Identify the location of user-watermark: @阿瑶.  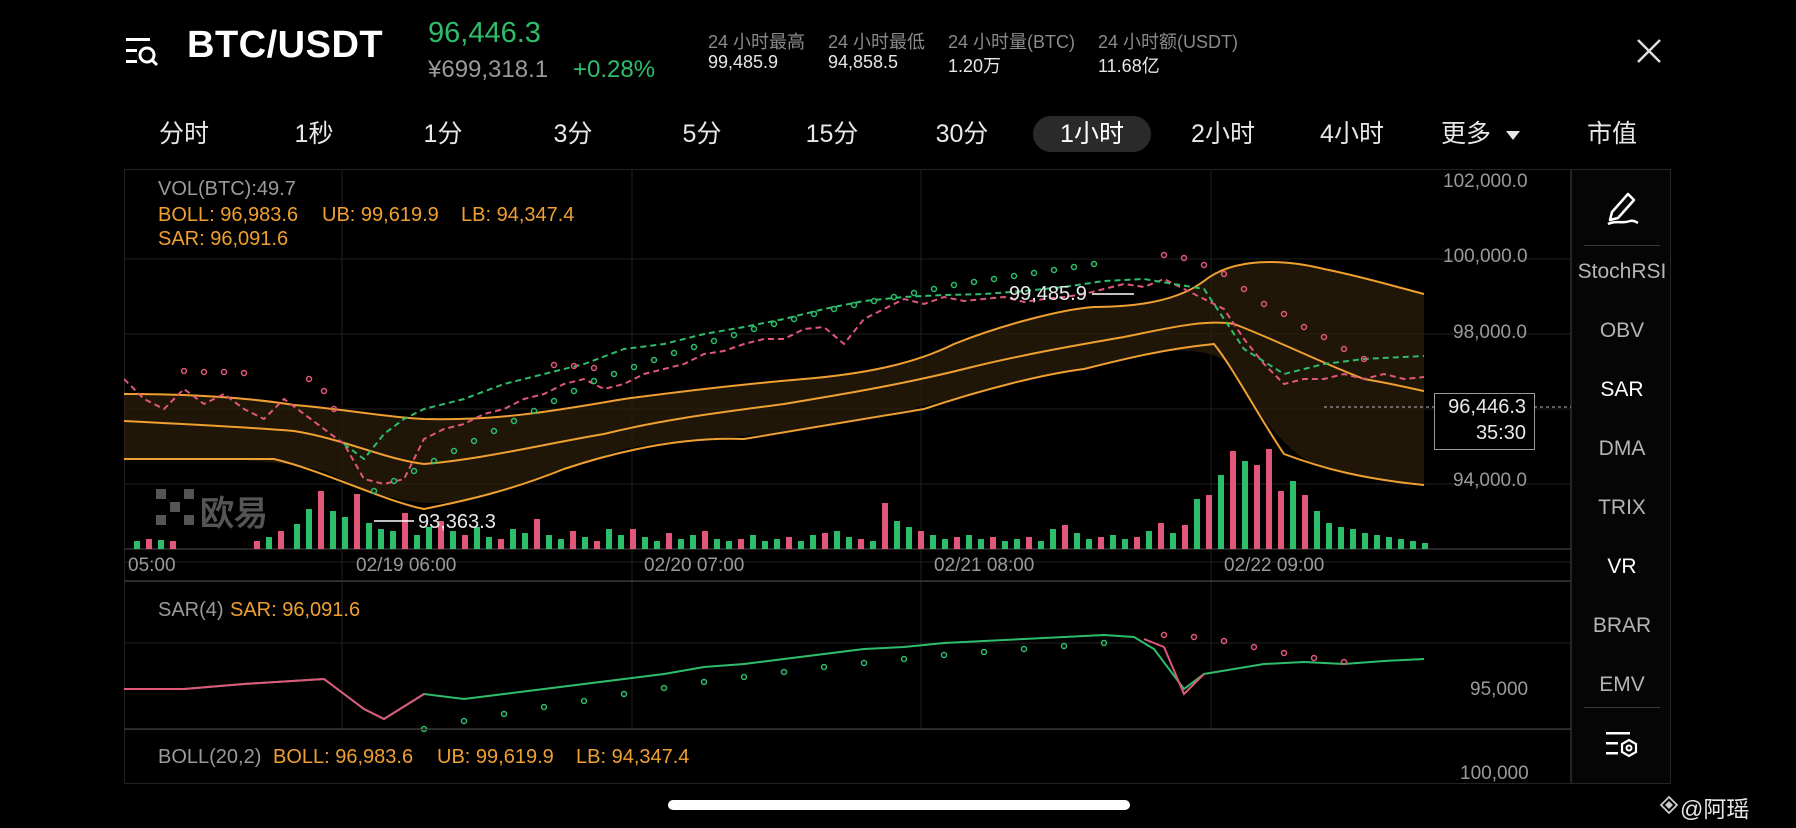
(1715, 809).